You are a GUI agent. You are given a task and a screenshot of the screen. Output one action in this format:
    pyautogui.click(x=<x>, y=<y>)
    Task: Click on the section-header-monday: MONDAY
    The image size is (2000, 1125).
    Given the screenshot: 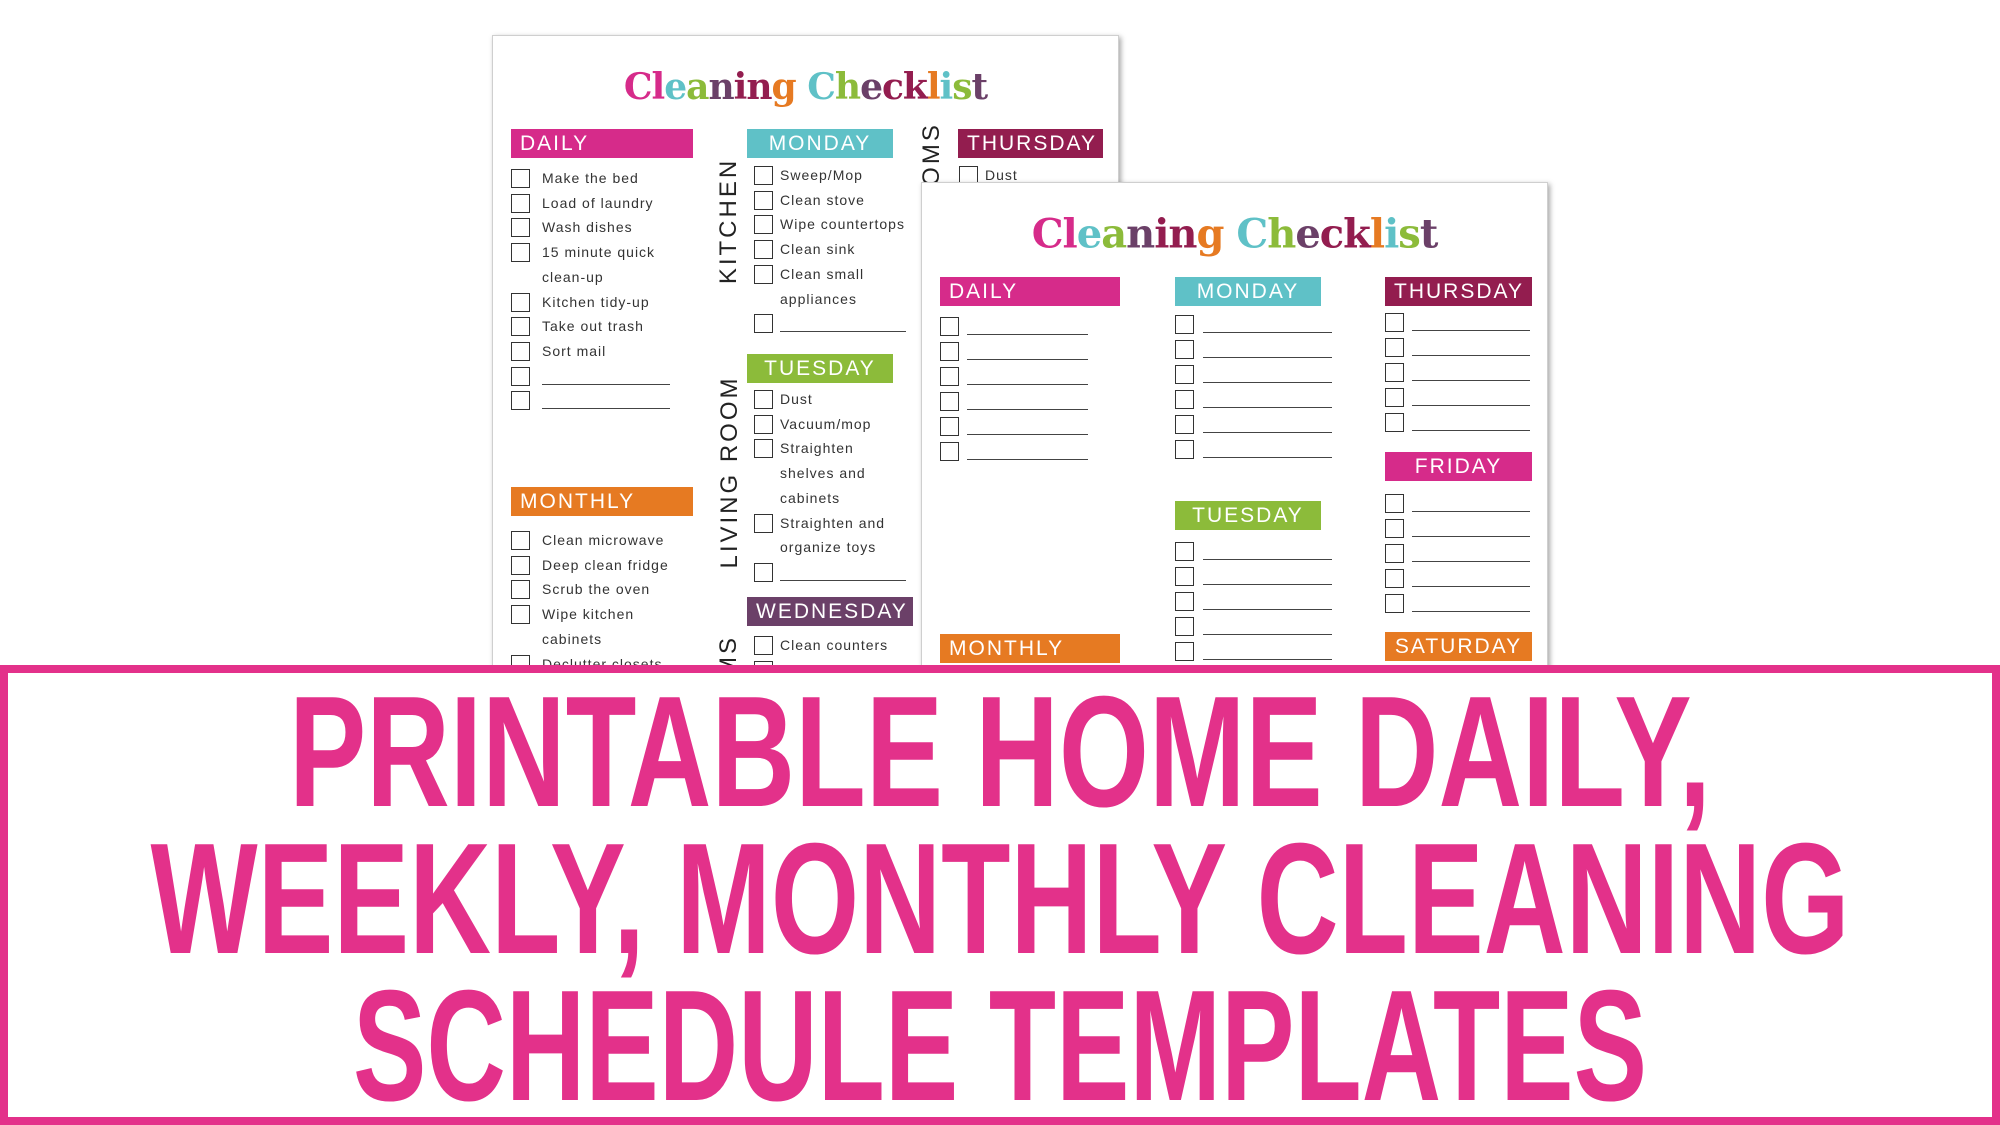 What is the action you would take?
    pyautogui.click(x=1248, y=291)
    